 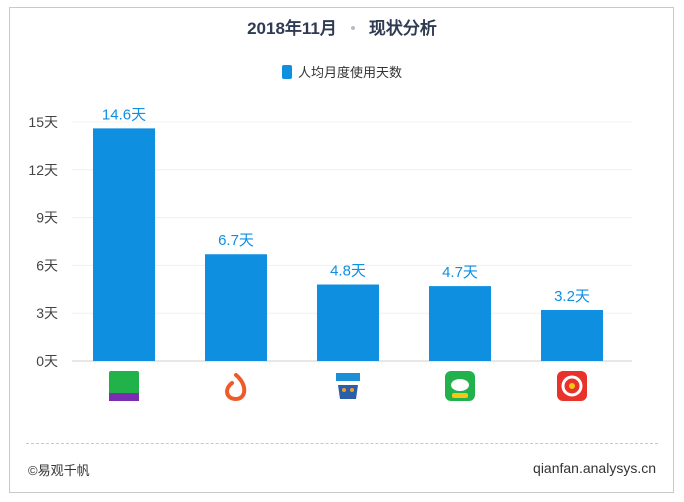 I want to click on y-tick-label: 0天, so click(x=47, y=361).